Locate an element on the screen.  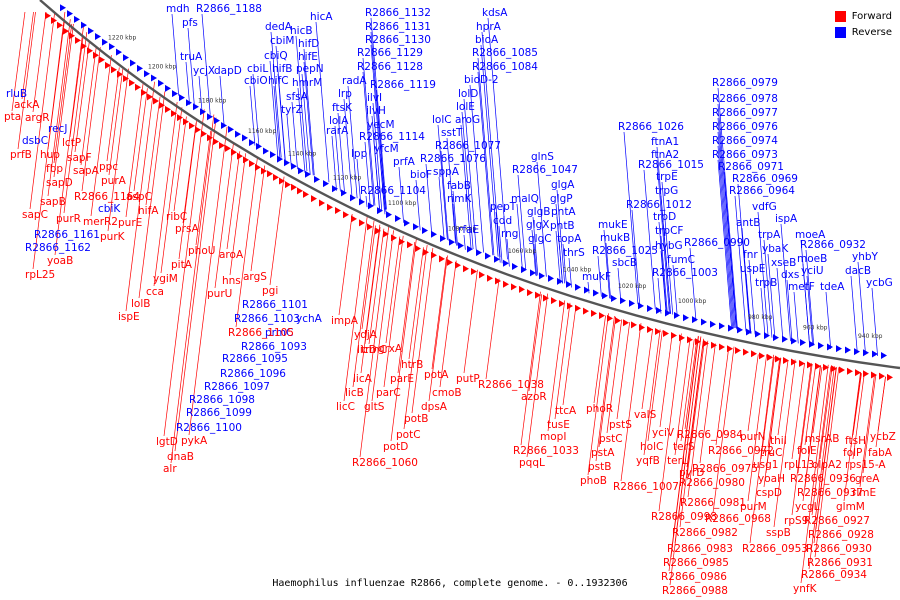
gene-label-moea: moeA is located at coordinates (810, 235).